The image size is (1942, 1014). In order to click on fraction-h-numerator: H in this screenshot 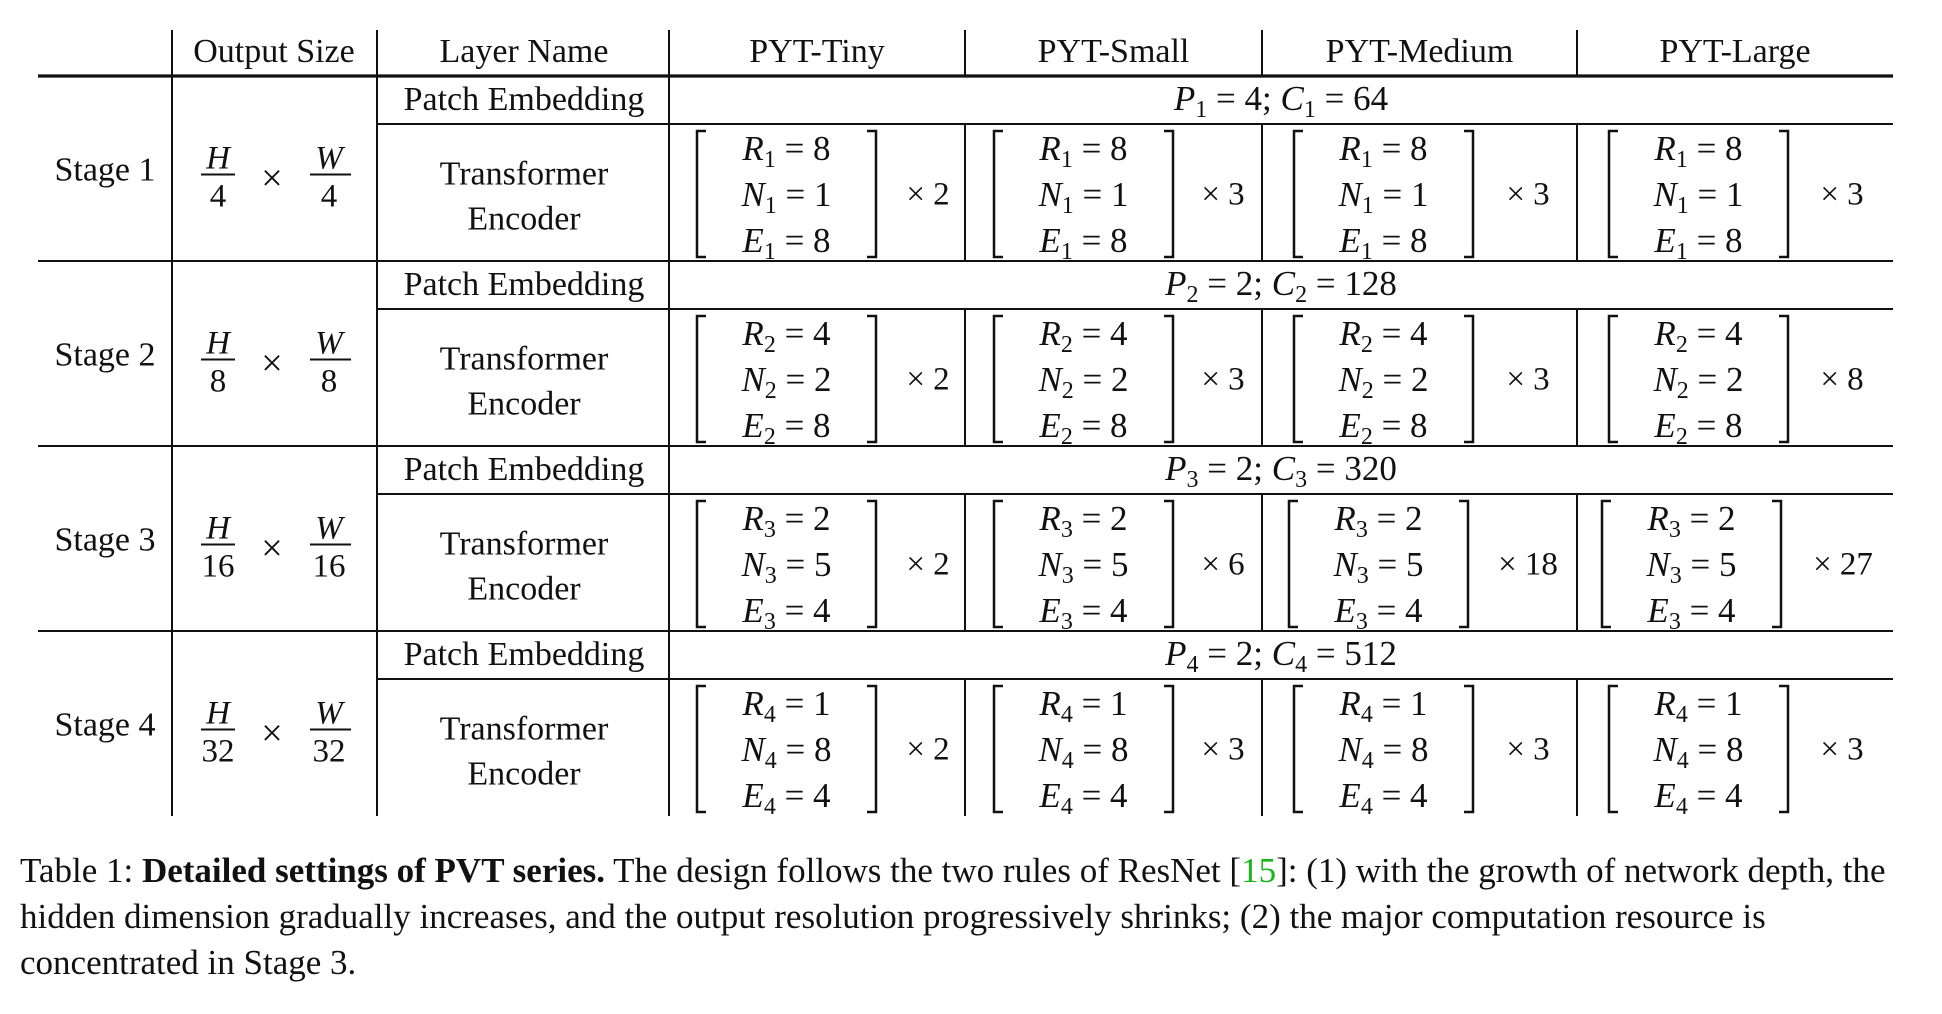, I will do `click(218, 159)`.